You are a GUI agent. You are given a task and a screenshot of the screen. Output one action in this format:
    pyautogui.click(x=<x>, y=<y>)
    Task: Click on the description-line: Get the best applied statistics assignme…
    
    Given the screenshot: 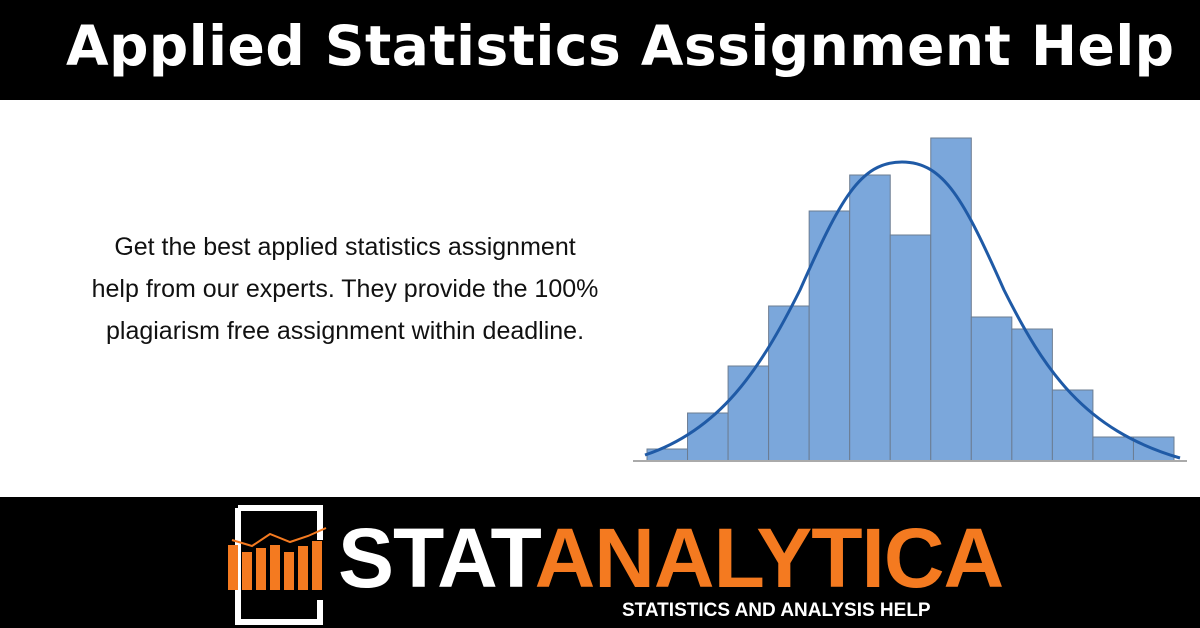 What is the action you would take?
    pyautogui.click(x=345, y=247)
    